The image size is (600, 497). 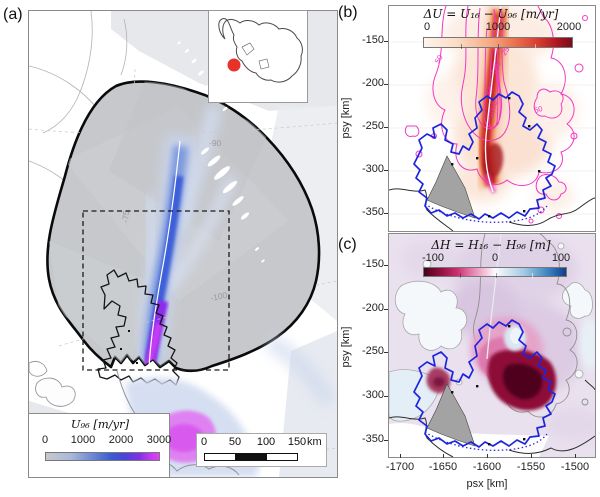 I want to click on ice-shelf-outlines, so click(x=255, y=56).